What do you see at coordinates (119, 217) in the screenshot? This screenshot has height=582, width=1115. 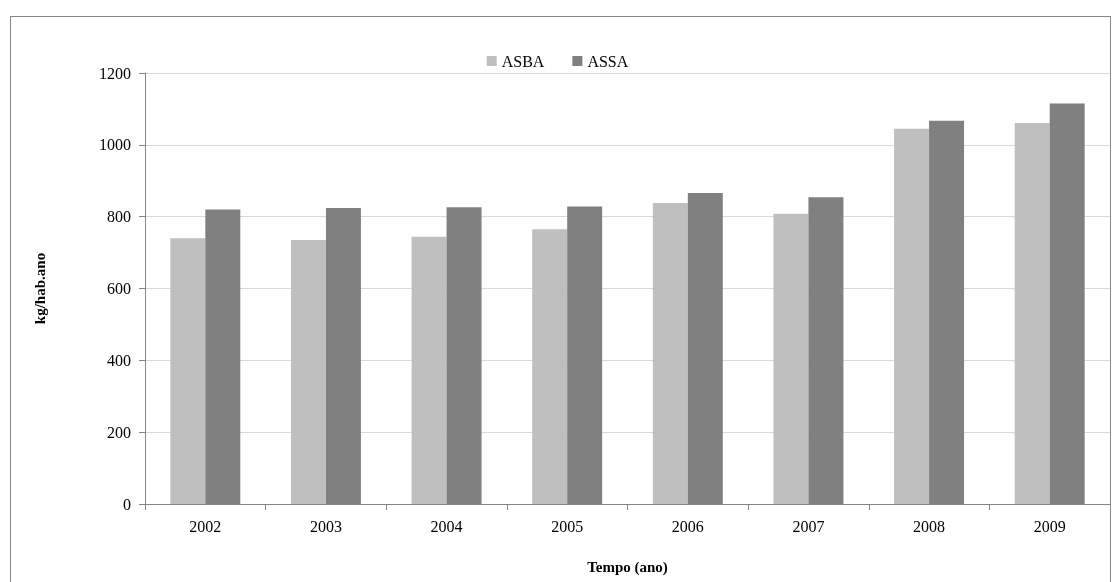 I see `y-tick-label: 800` at bounding box center [119, 217].